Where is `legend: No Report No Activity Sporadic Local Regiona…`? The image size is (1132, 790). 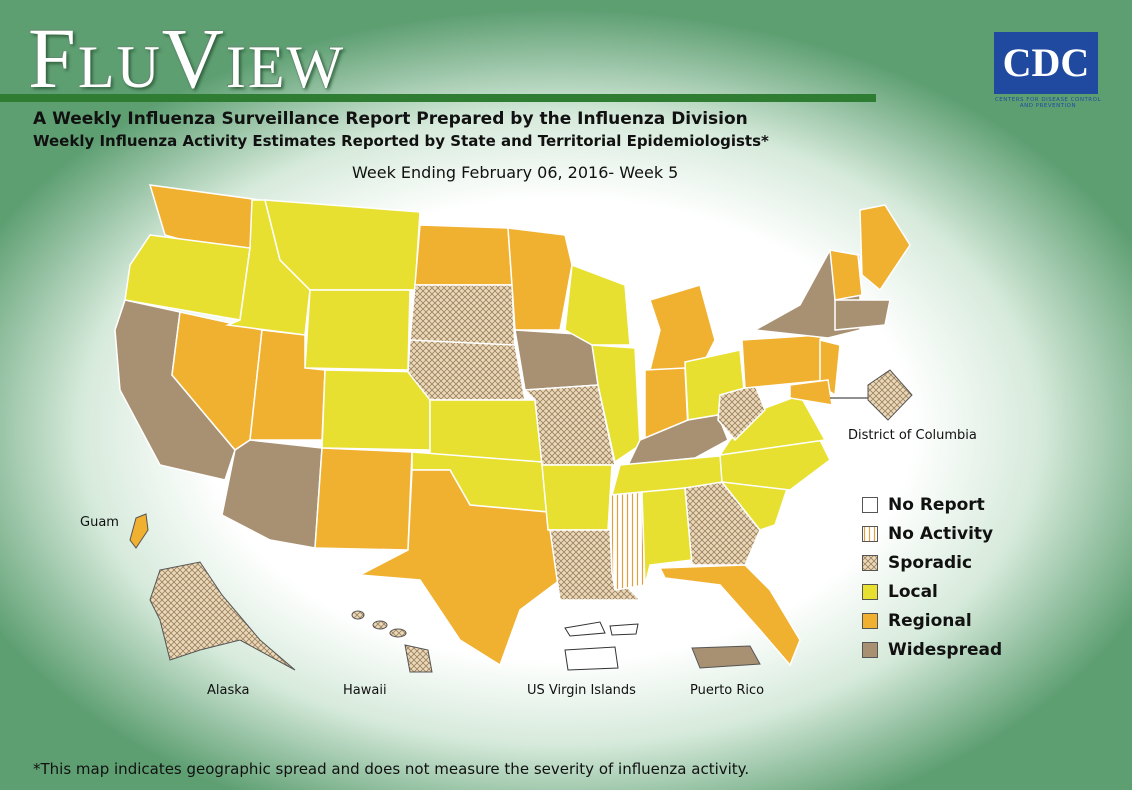
legend: No Report No Activity Sporadic Local Regiona… is located at coordinates (932, 577).